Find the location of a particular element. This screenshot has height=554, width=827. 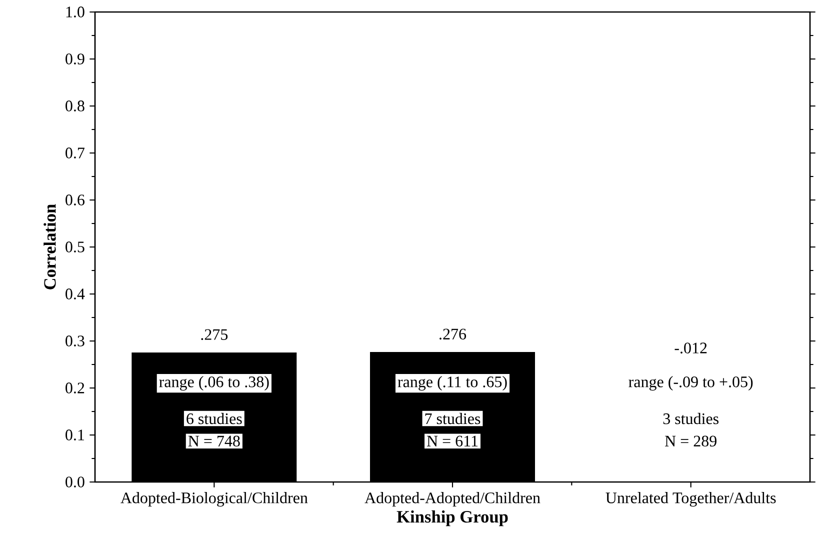

y-tick-label: 0.5 is located at coordinates (75, 247).